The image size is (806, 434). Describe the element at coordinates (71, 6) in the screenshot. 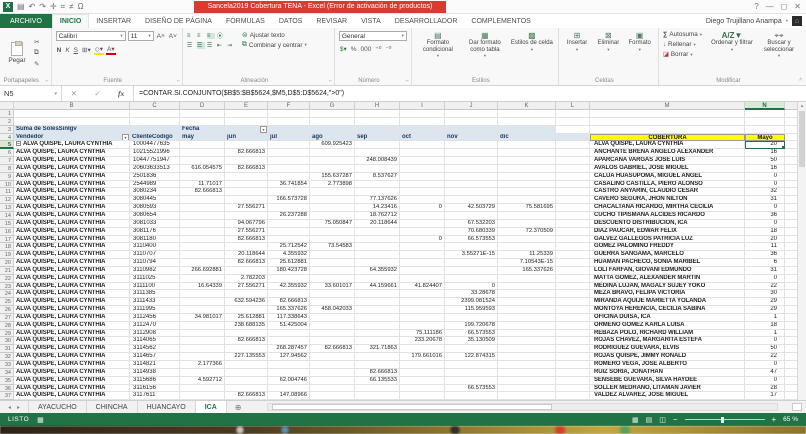

I see `custom-command-icon: ≠` at that location.